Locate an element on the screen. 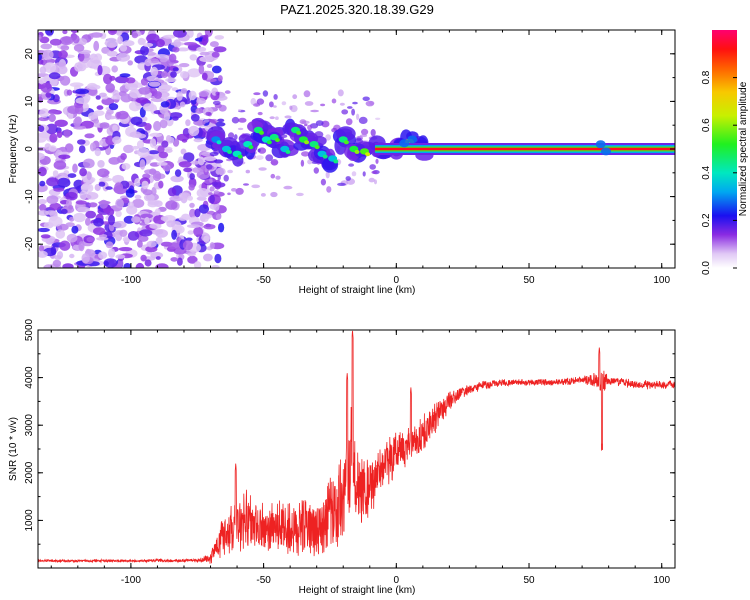  y-tick-label: 10 is located at coordinates (29, 101).